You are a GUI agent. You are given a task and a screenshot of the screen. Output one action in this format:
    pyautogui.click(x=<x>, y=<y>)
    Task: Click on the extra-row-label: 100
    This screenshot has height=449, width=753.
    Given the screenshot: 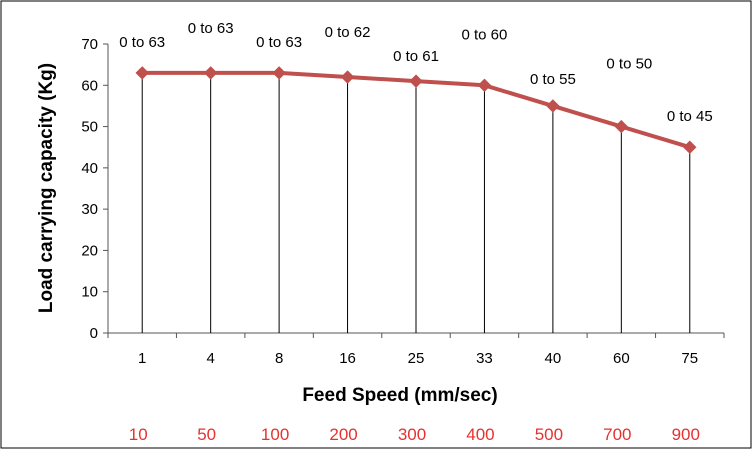 What is the action you would take?
    pyautogui.click(x=275, y=434)
    